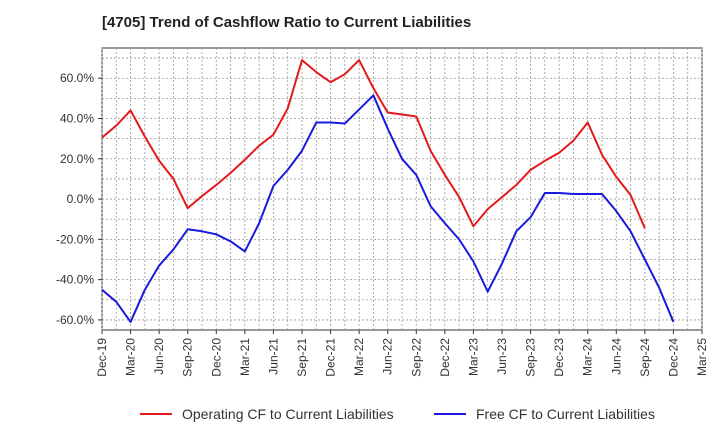 The height and width of the screenshot is (440, 720). I want to click on x-tick-label: Dec-19, so click(102, 357).